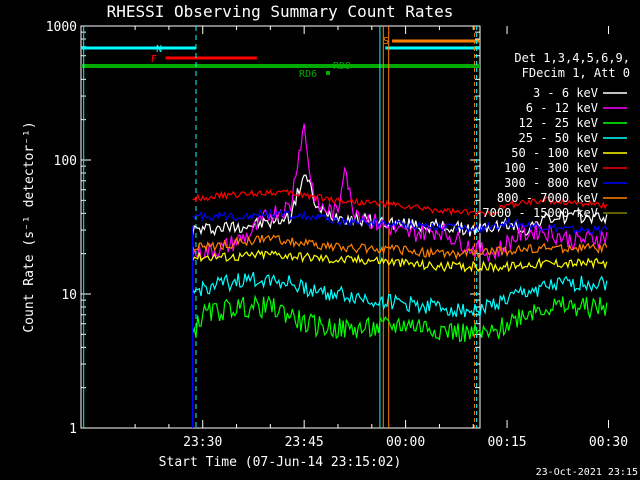 The width and height of the screenshot is (640, 480). What do you see at coordinates (159, 49) in the screenshot?
I see `annotation-n: N` at bounding box center [159, 49].